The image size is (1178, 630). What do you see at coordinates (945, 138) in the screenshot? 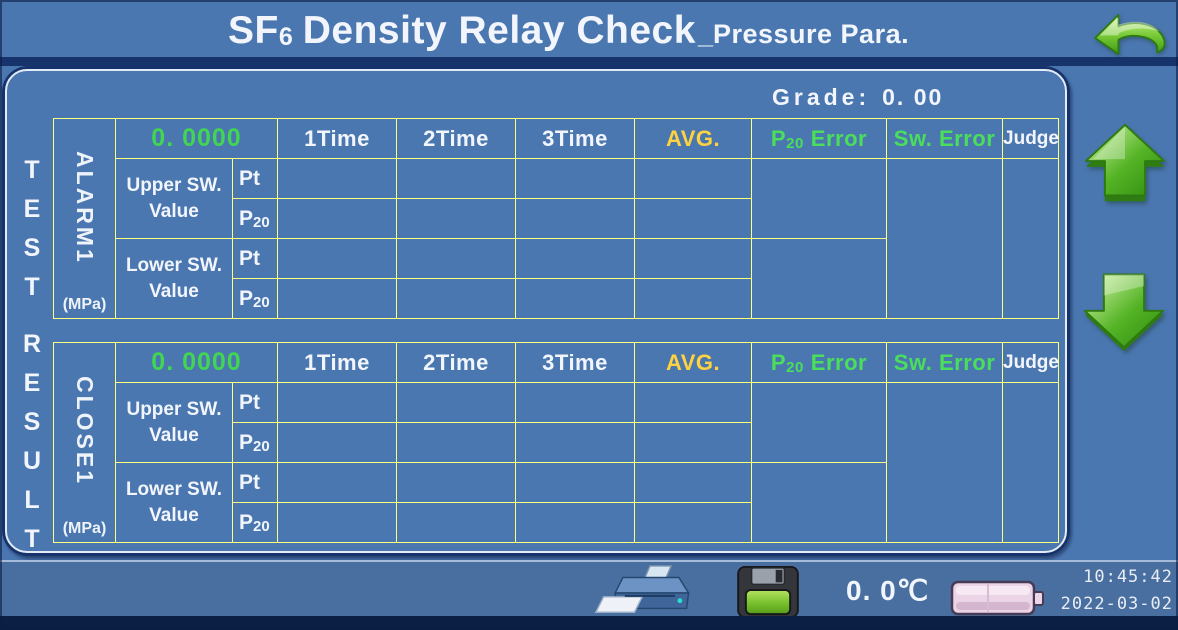
I see `col-header-sw-error: Sw. Error` at bounding box center [945, 138].